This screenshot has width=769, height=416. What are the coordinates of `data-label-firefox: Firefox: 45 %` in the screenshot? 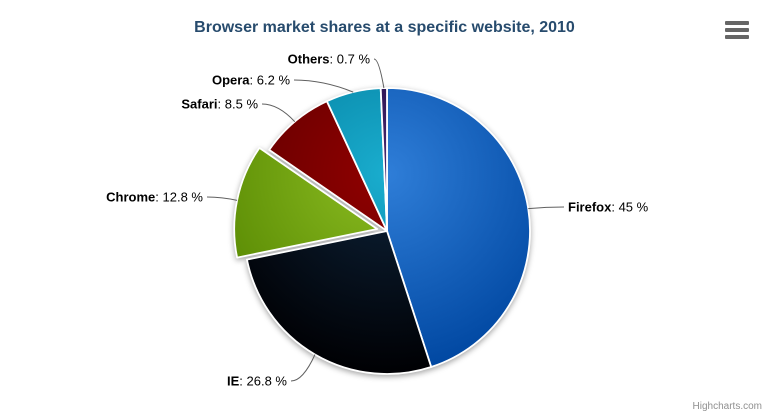 It's located at (608, 207).